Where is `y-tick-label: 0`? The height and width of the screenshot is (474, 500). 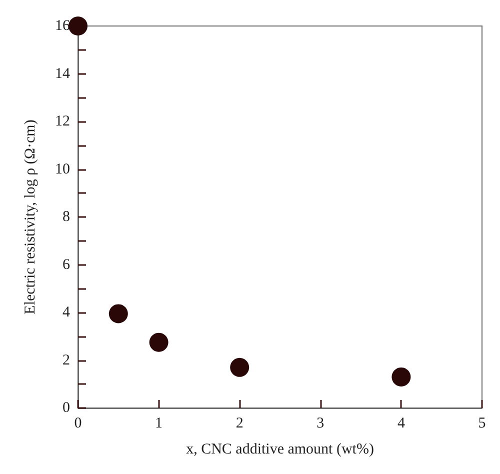 y-tick-label: 0 is located at coordinates (66, 408).